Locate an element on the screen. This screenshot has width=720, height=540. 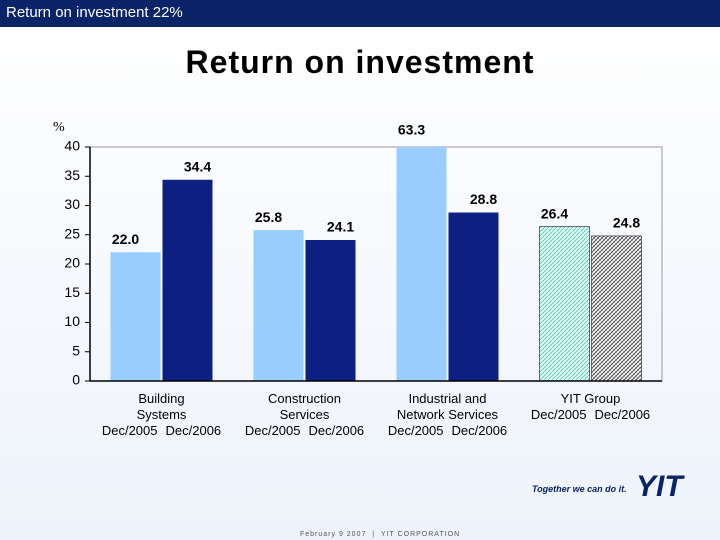
y-tick-label: 30 is located at coordinates (72, 204).